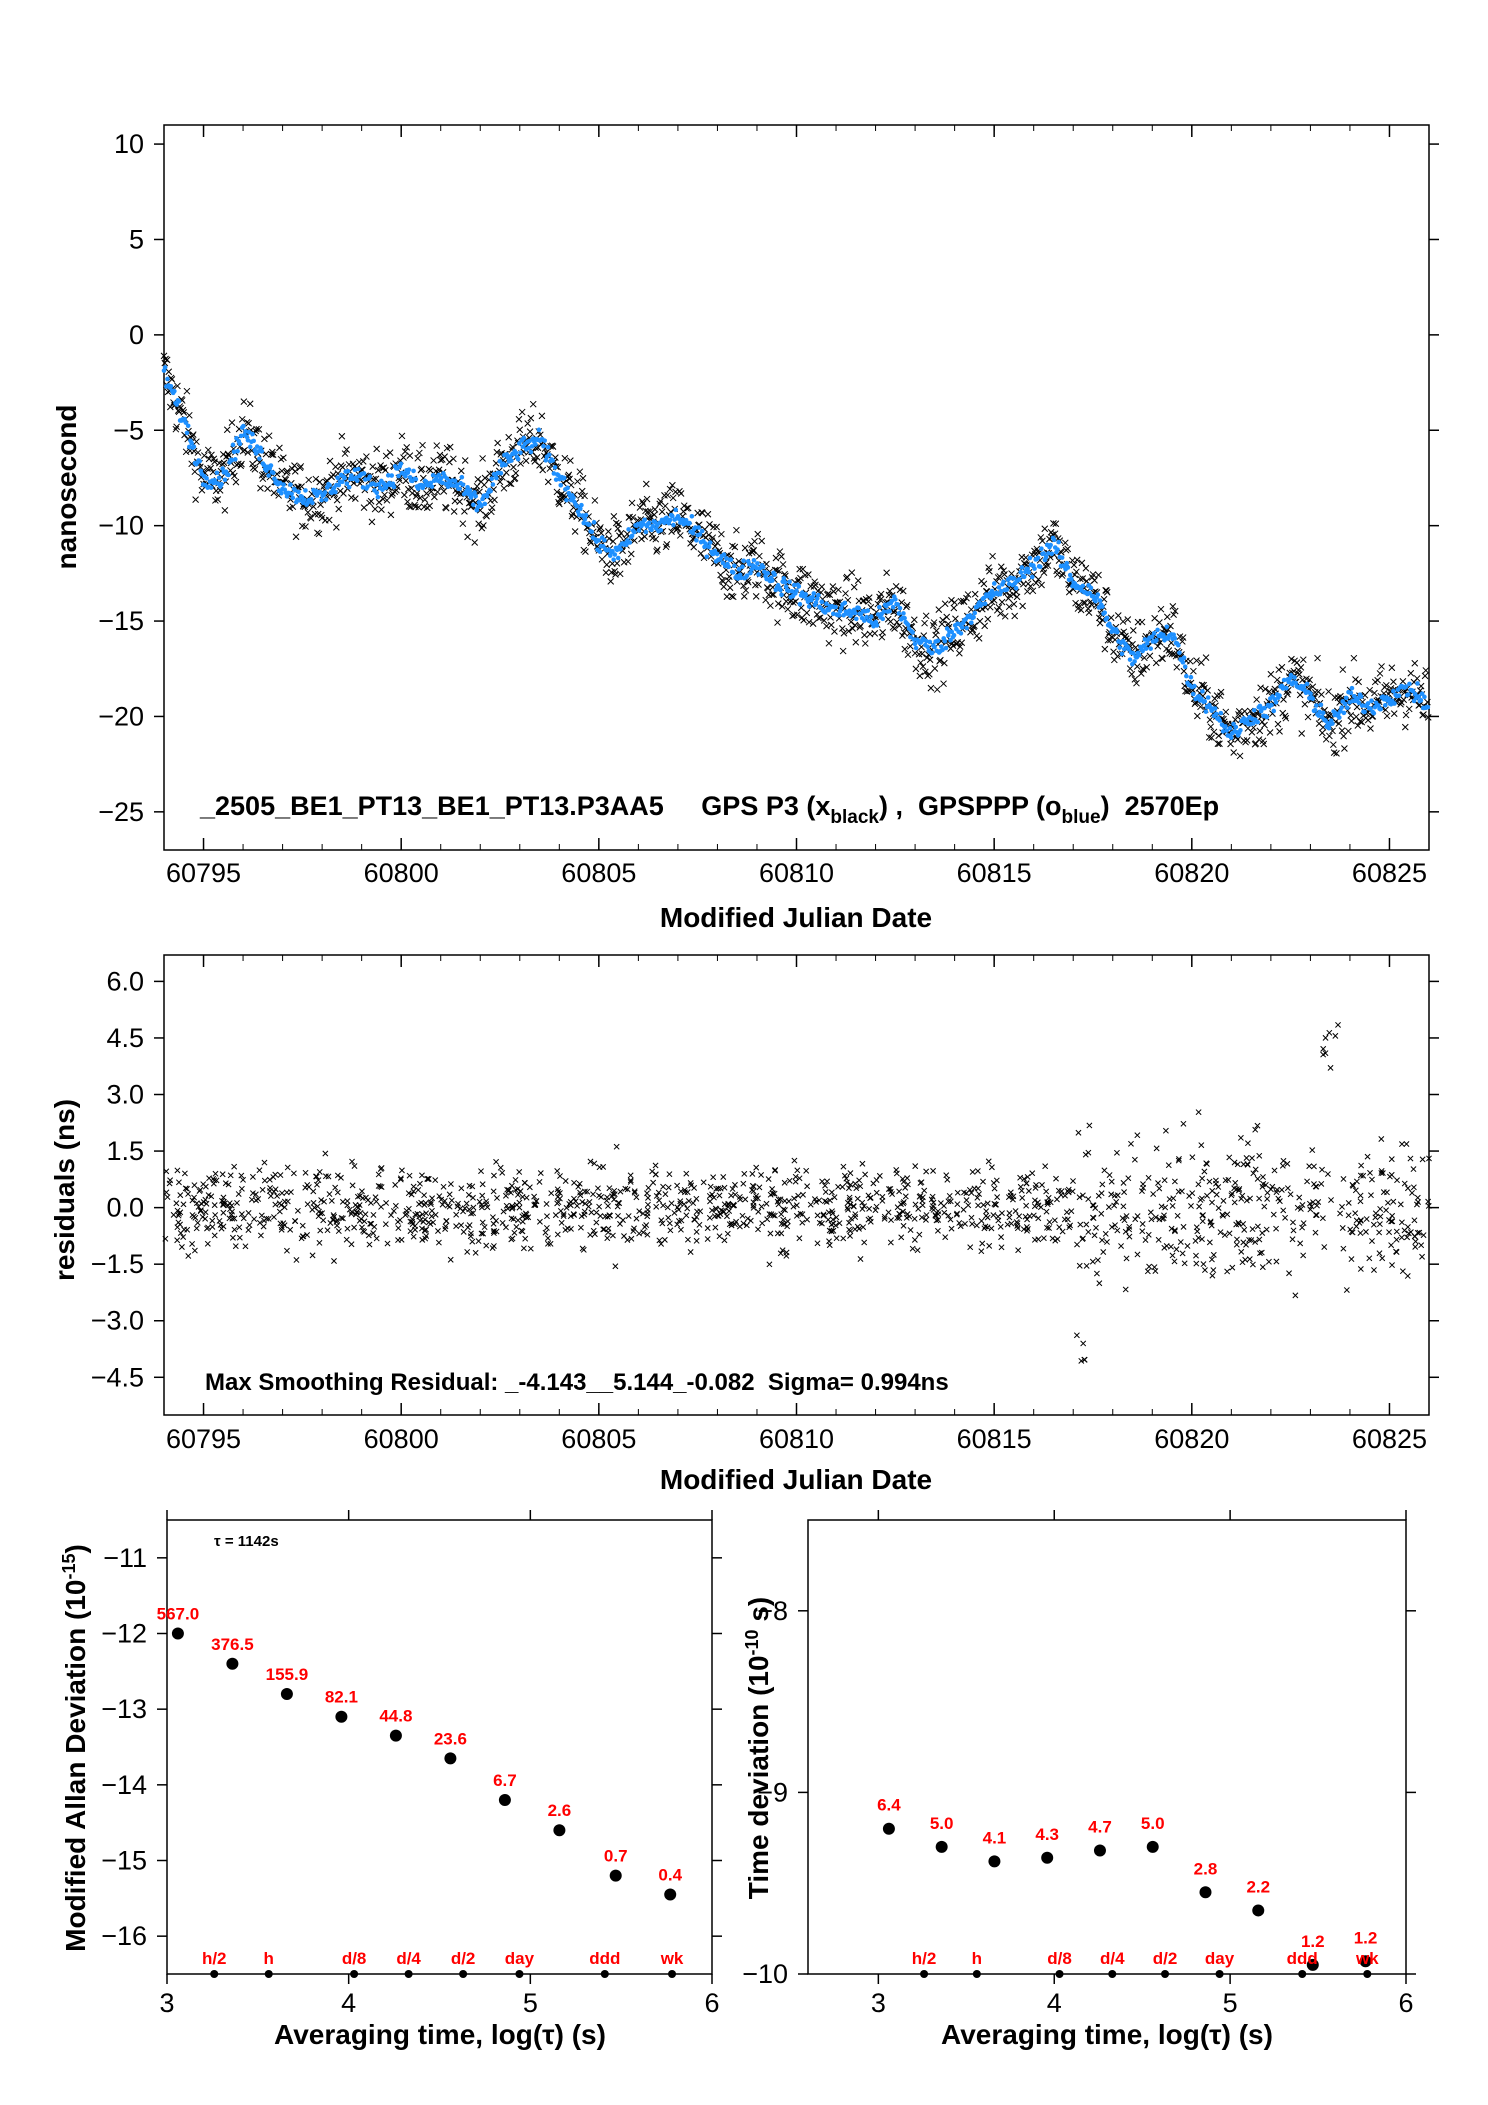  I want to click on y-tick-label: −25, so click(121, 812).